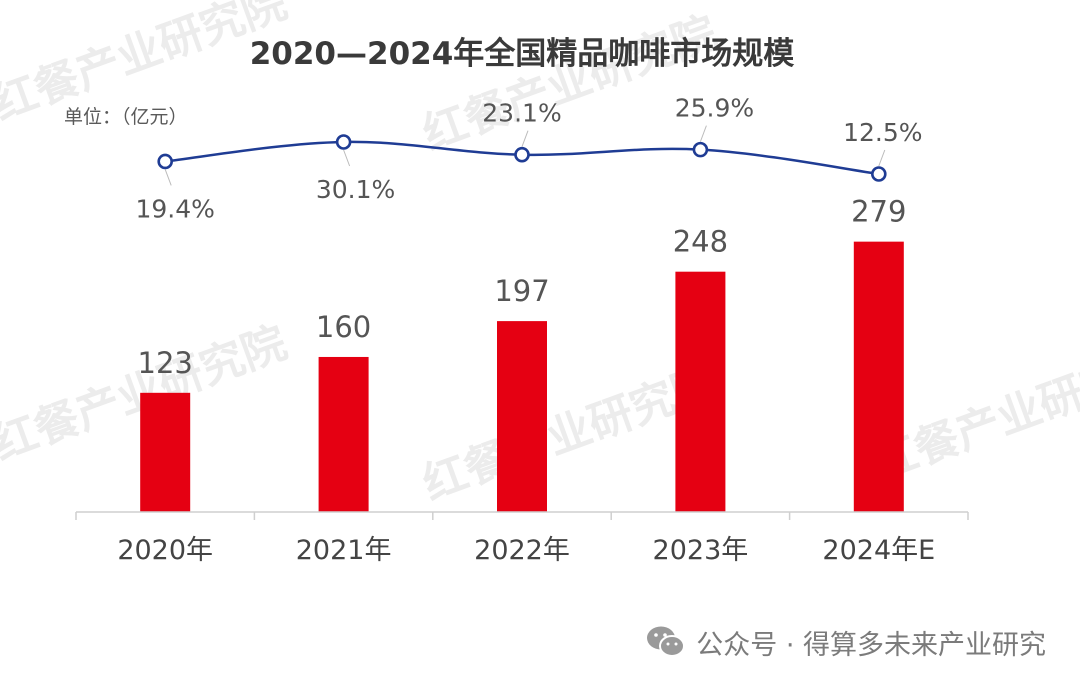 This screenshot has height=686, width=1080. Describe the element at coordinates (355, 189) in the screenshot. I see `growth-rate-label: 30.1%` at that location.